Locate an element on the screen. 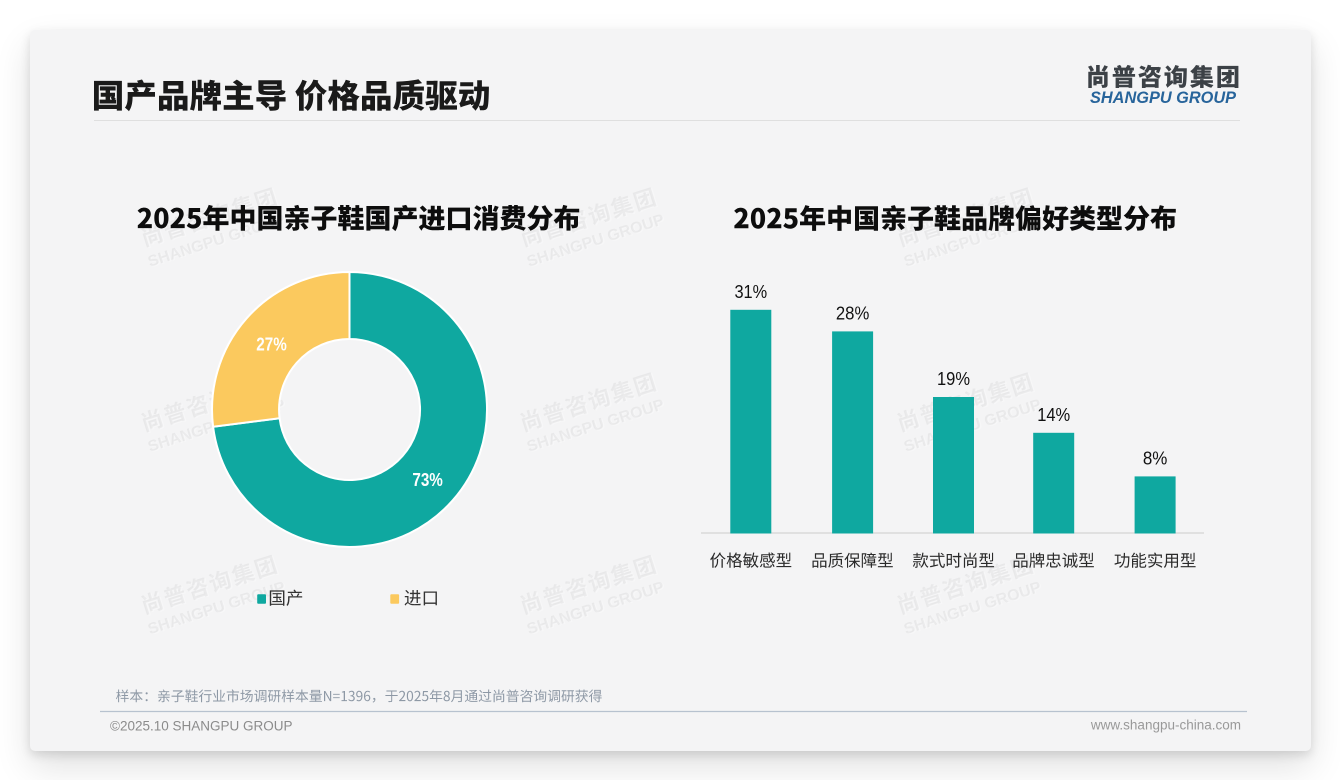 The width and height of the screenshot is (1340, 780). svg-text: 28% is located at coordinates (852, 314).